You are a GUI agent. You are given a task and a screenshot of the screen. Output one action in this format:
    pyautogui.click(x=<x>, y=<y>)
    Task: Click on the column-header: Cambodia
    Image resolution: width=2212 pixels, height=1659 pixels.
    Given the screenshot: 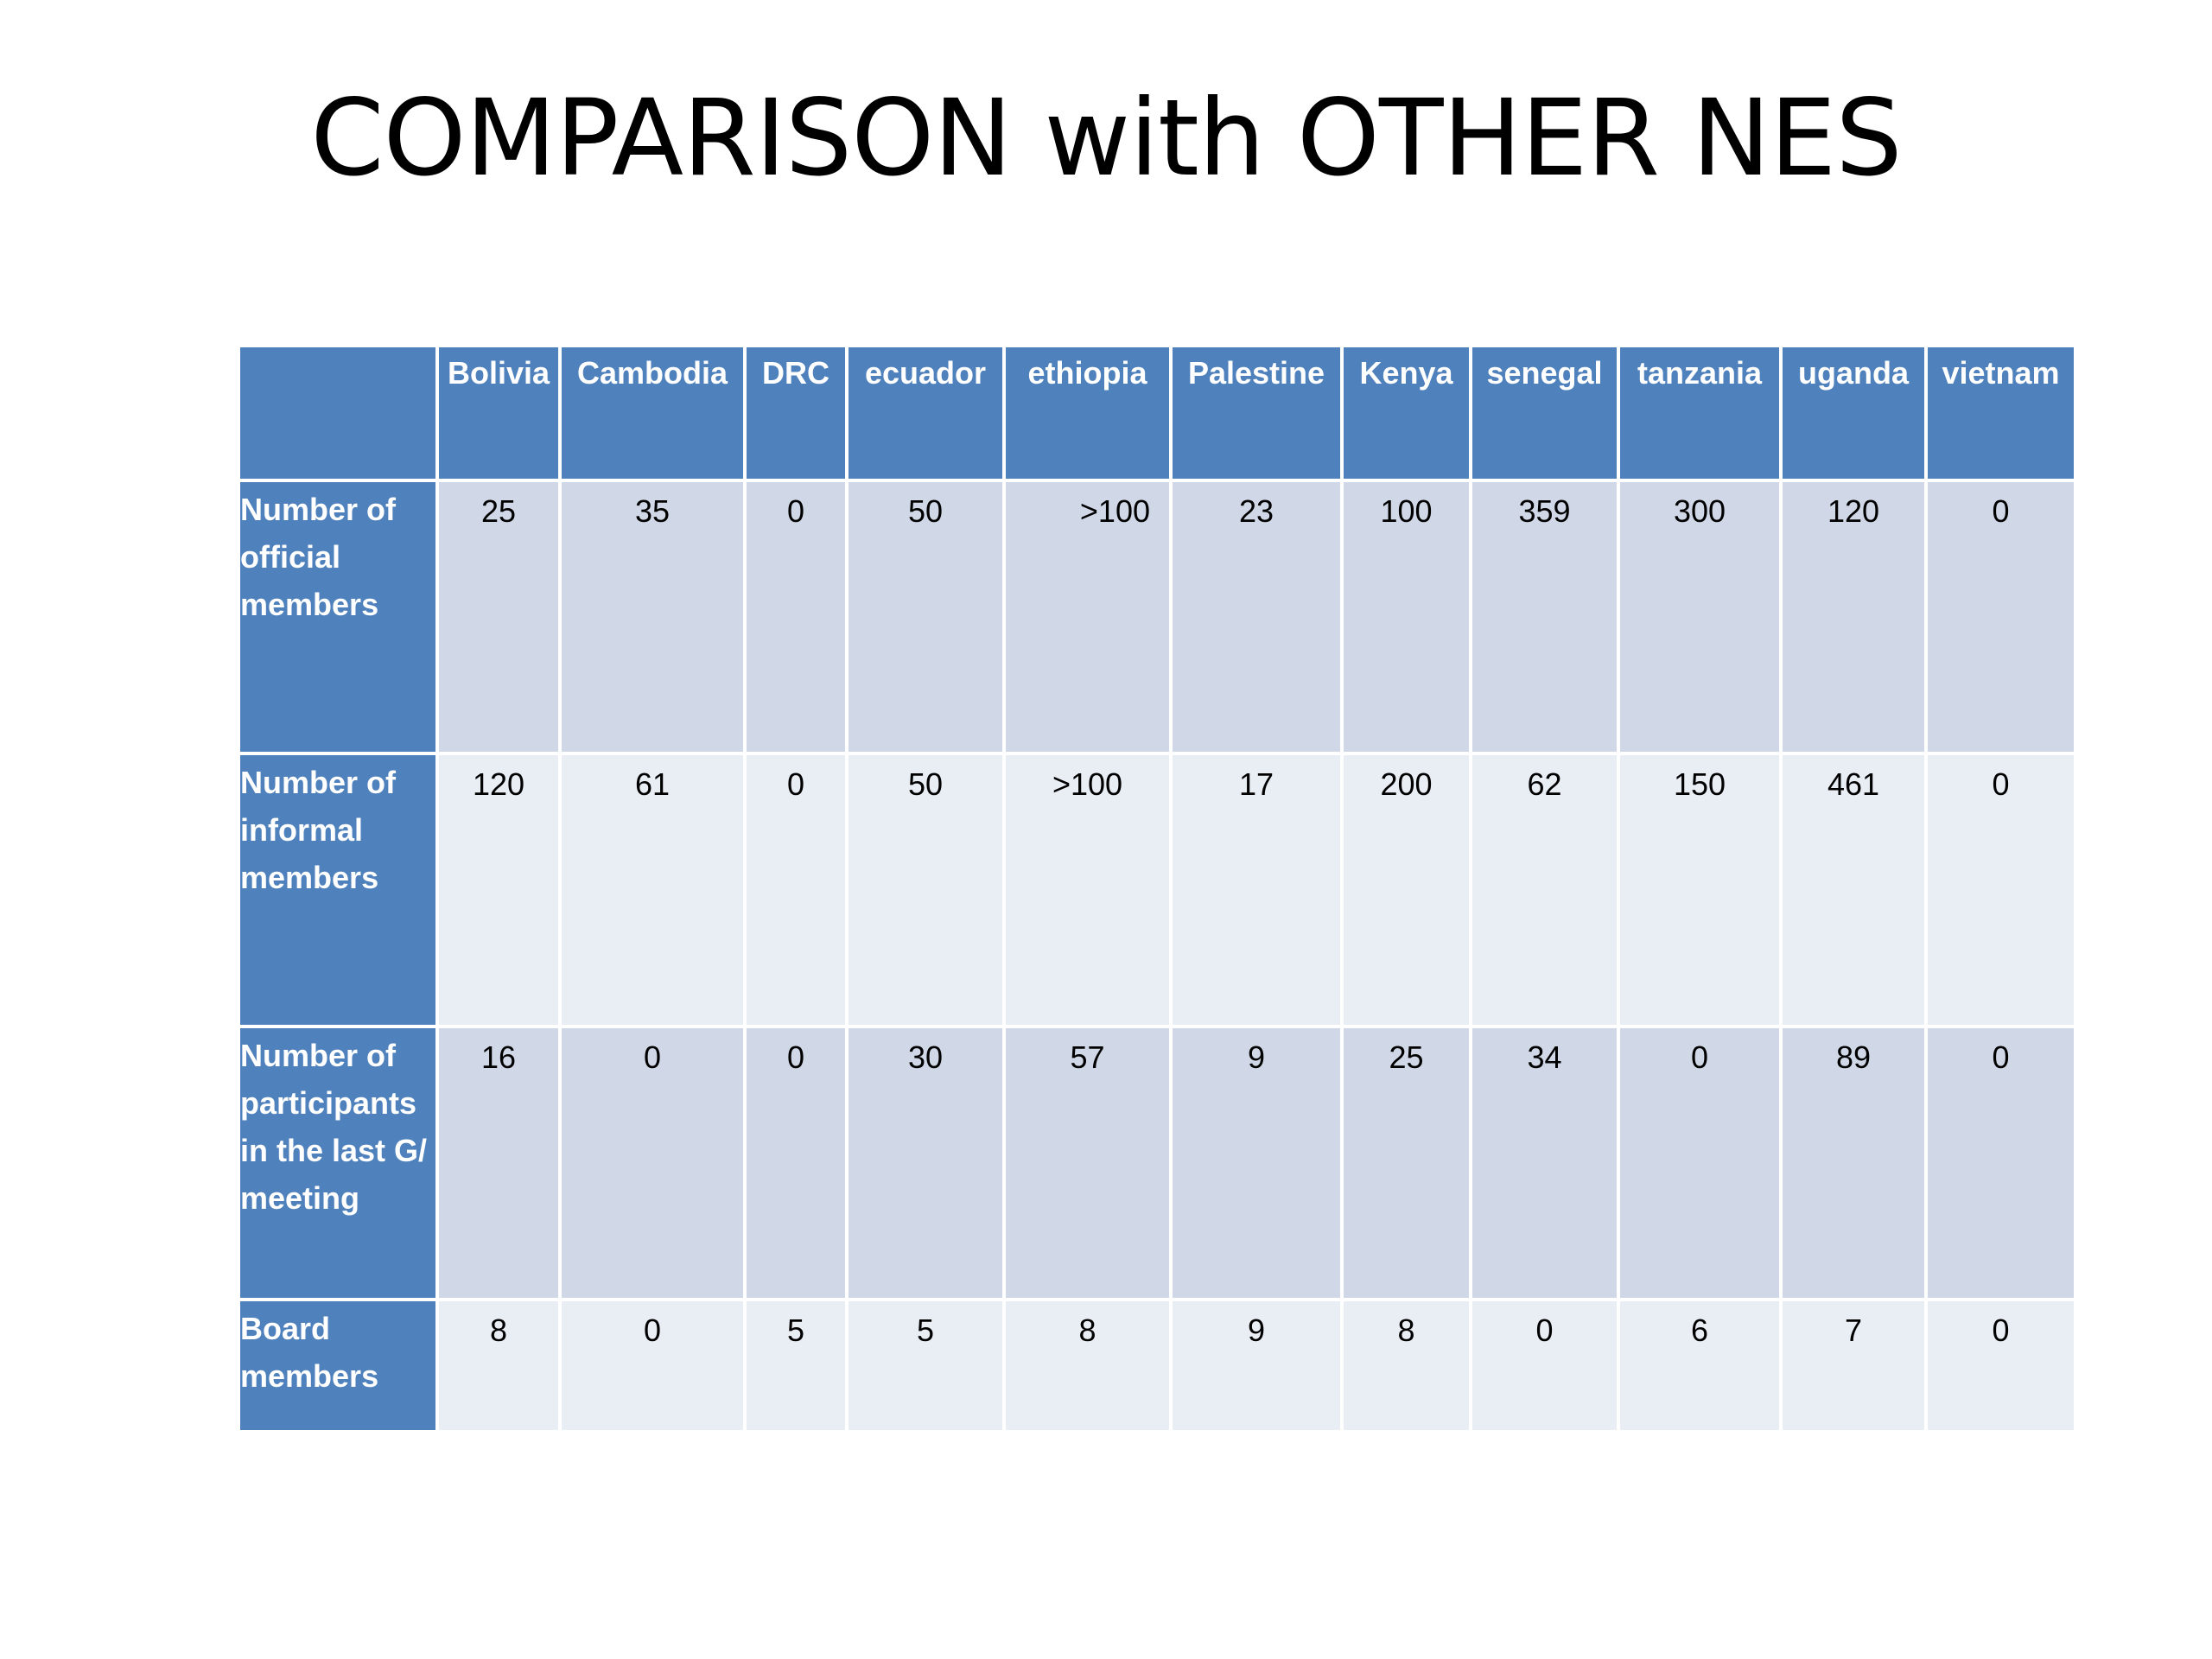 What is the action you would take?
    pyautogui.click(x=652, y=413)
    